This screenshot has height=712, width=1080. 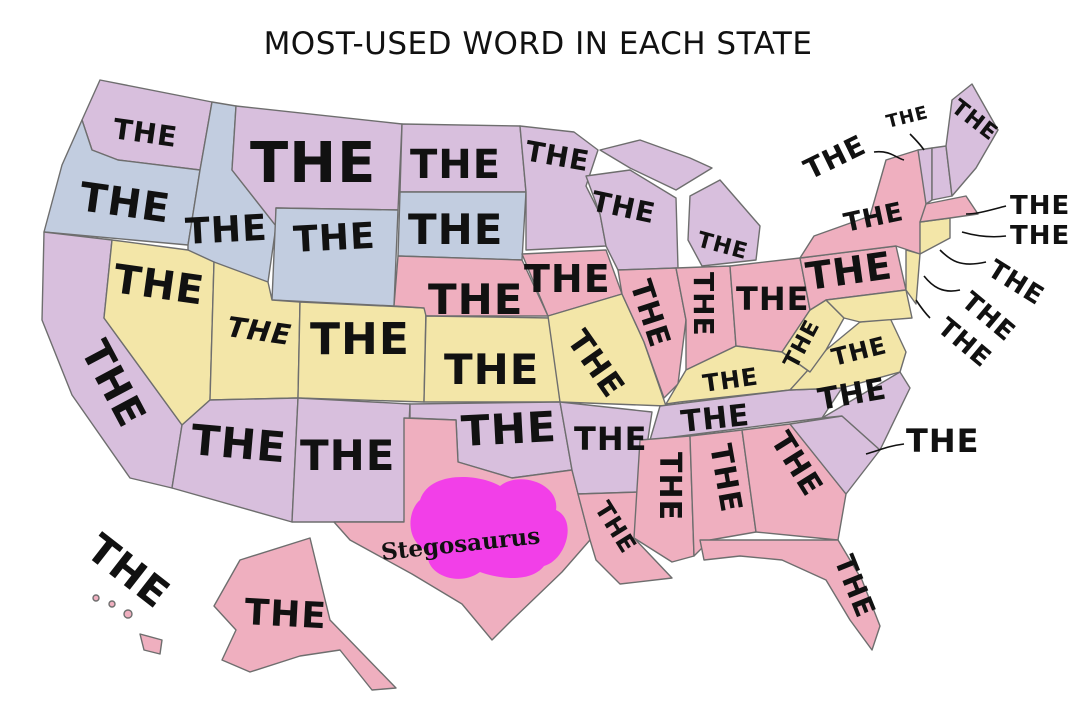 I want to click on label-kansas: THE, so click(x=492, y=369).